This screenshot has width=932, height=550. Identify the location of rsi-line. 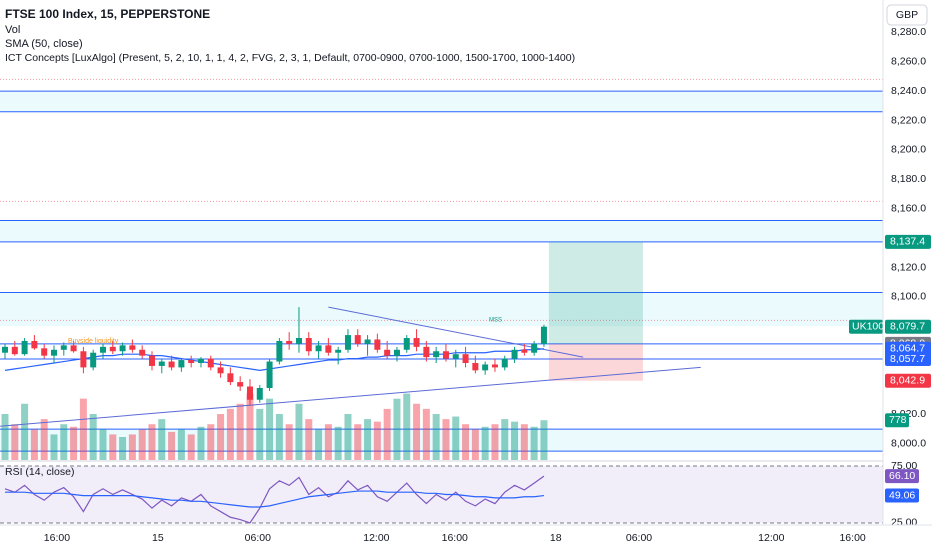
(274, 499).